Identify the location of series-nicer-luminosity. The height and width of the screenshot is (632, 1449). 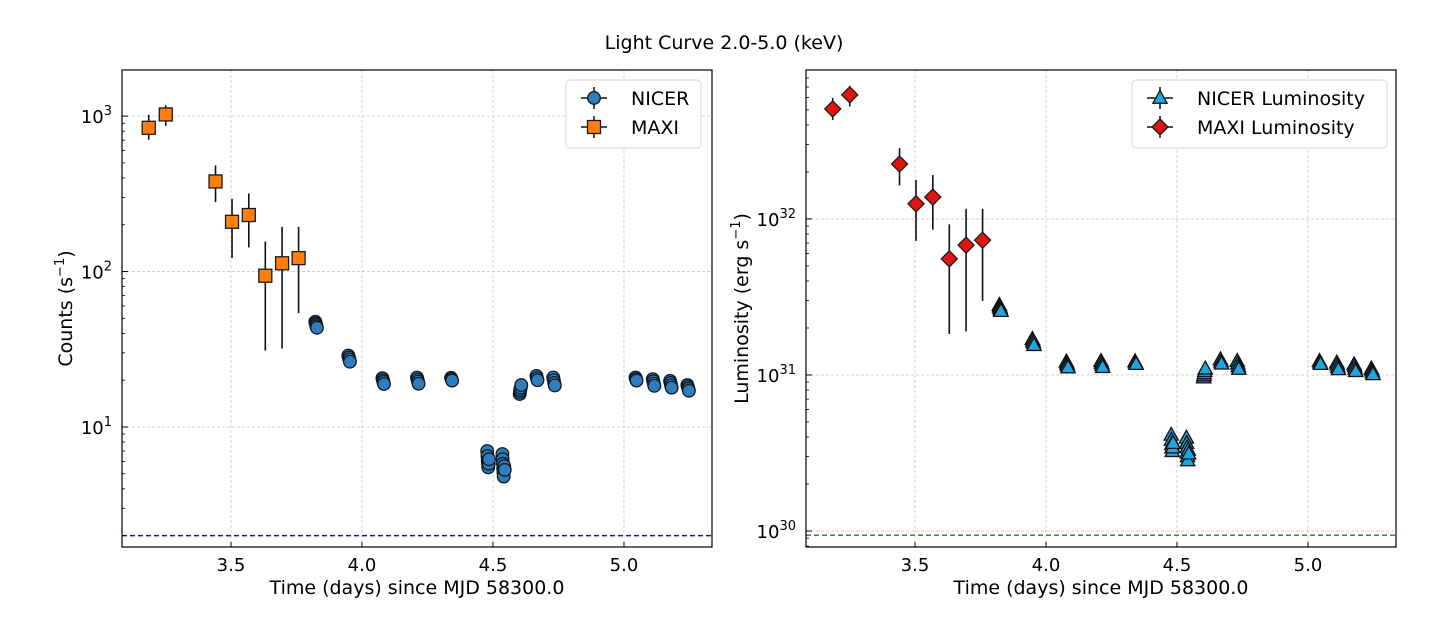
(1186, 381).